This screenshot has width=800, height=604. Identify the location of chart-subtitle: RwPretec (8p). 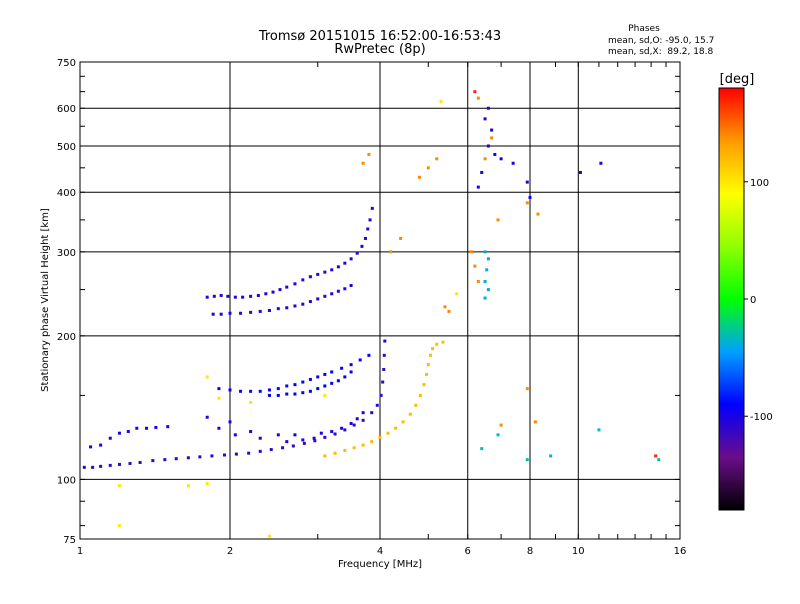
(379, 49).